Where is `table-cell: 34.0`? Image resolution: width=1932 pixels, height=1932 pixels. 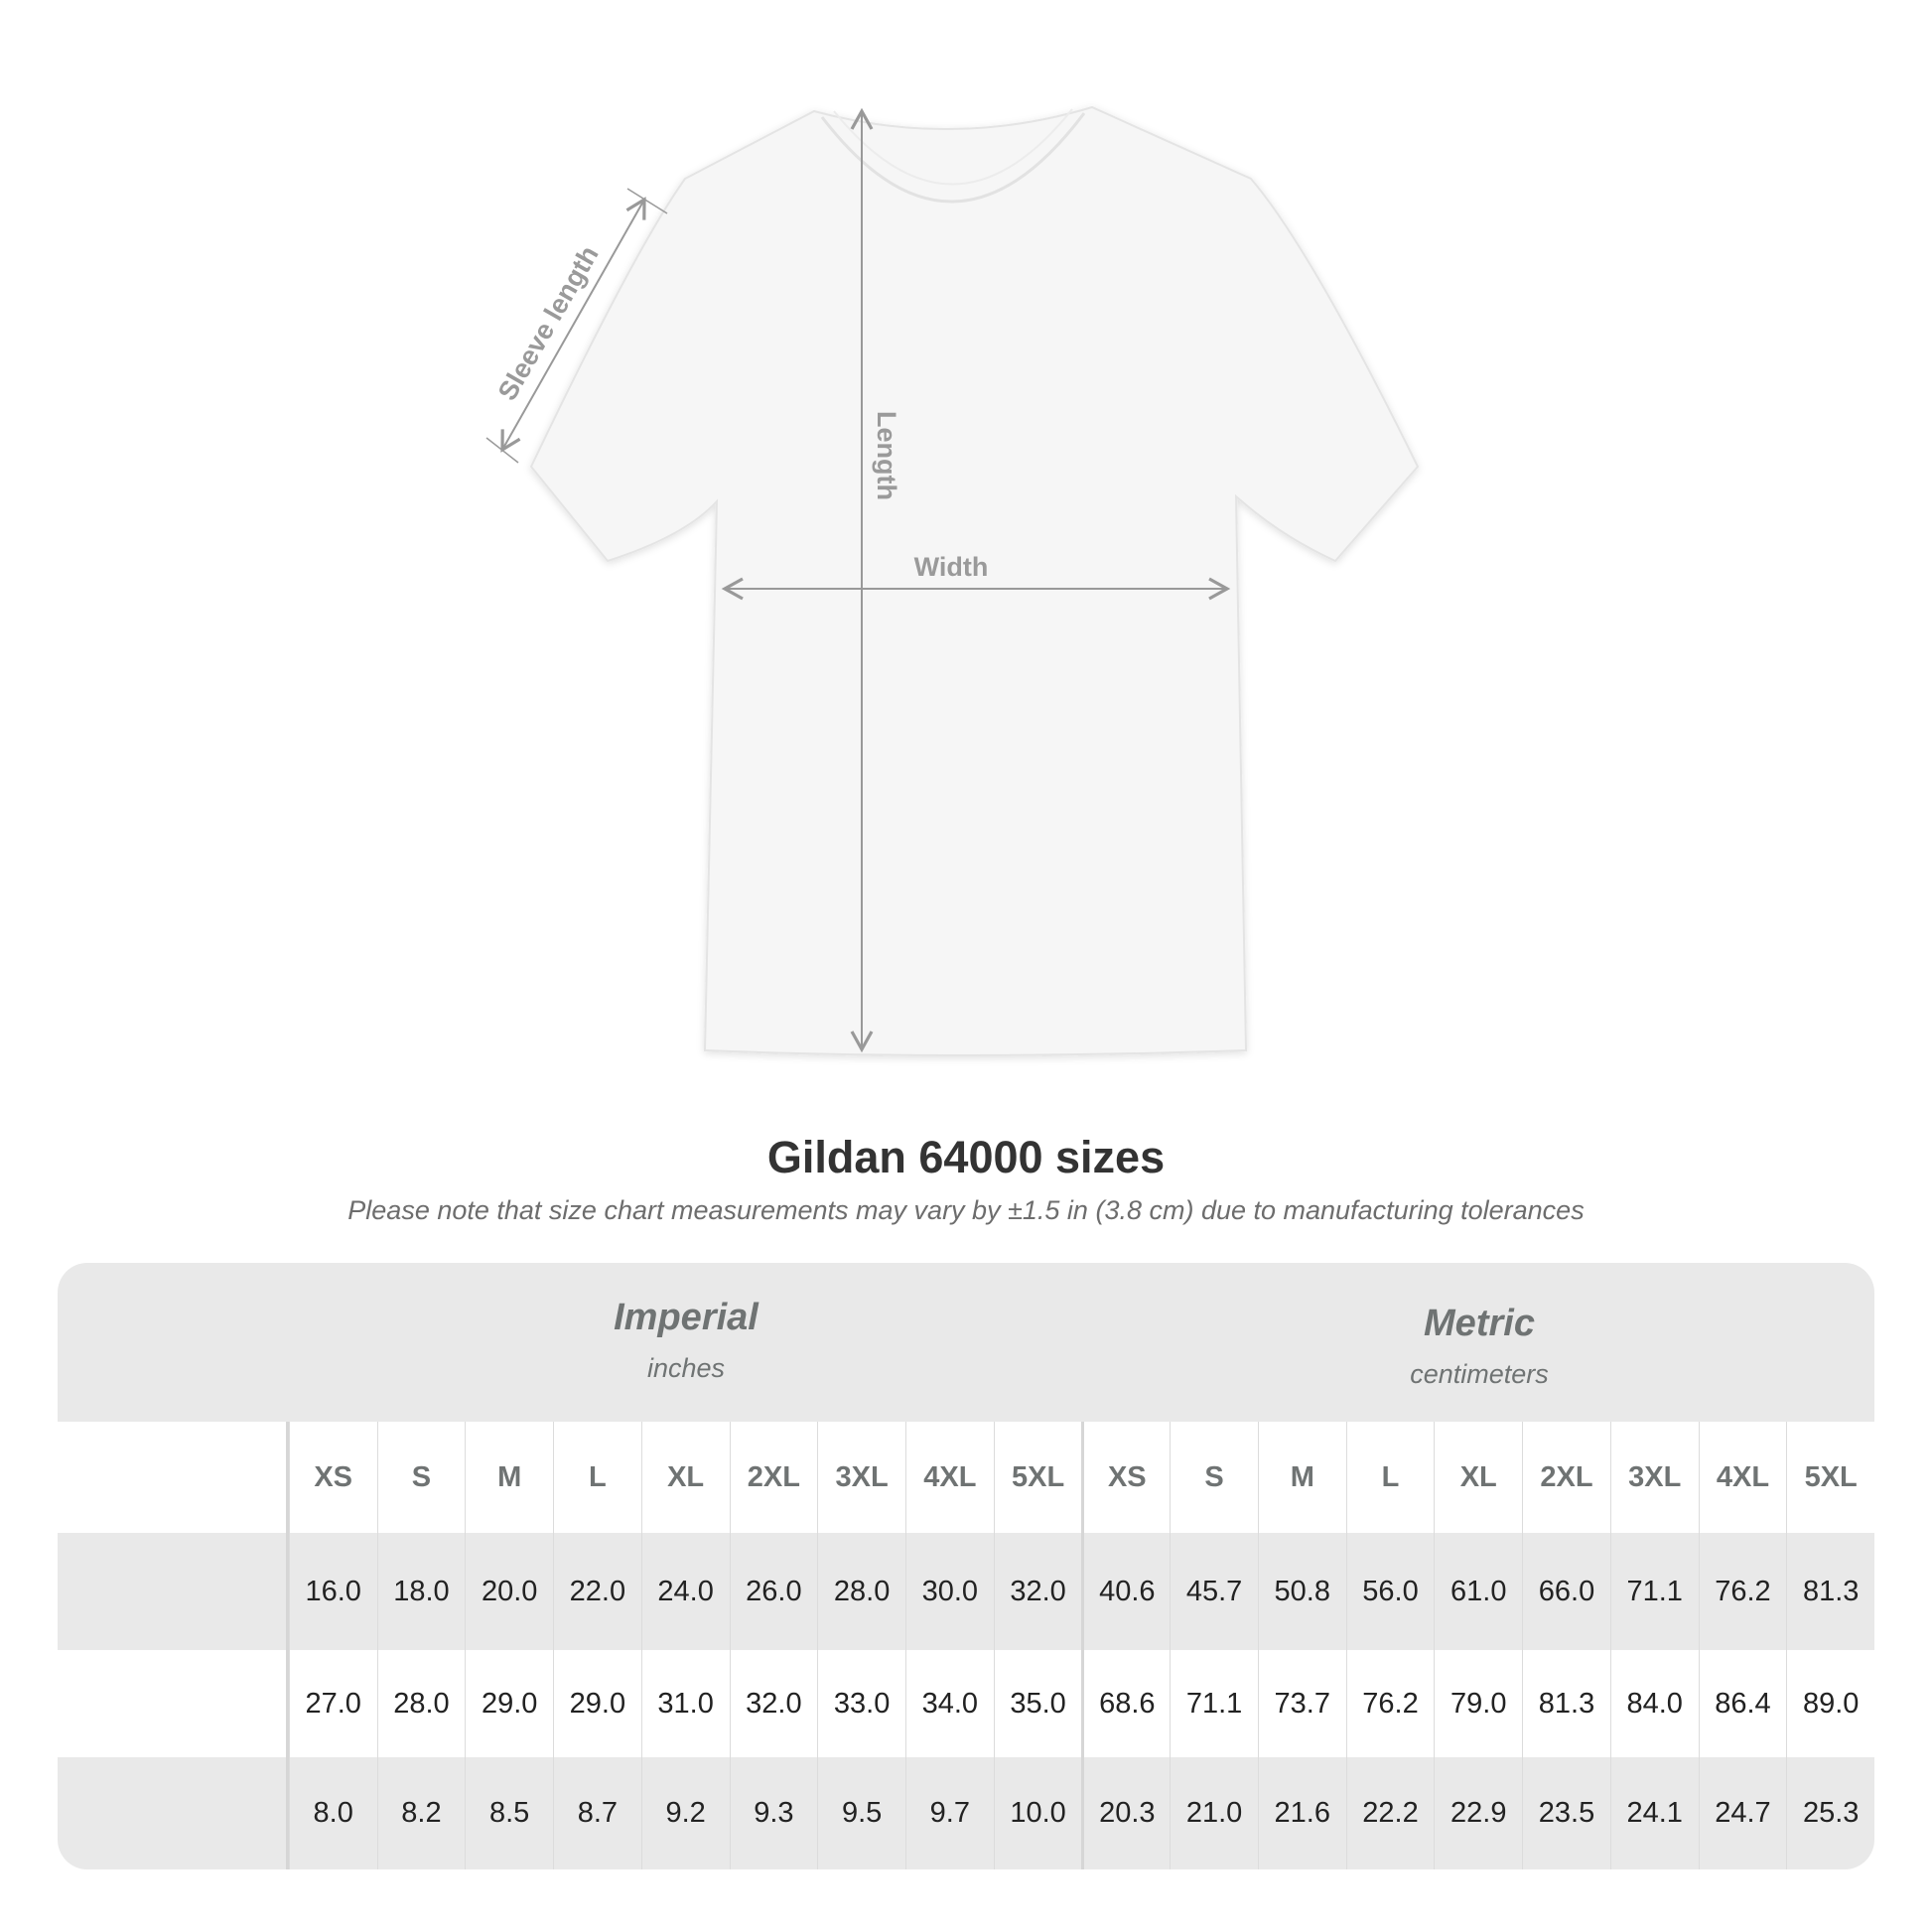 table-cell: 34.0 is located at coordinates (949, 1703).